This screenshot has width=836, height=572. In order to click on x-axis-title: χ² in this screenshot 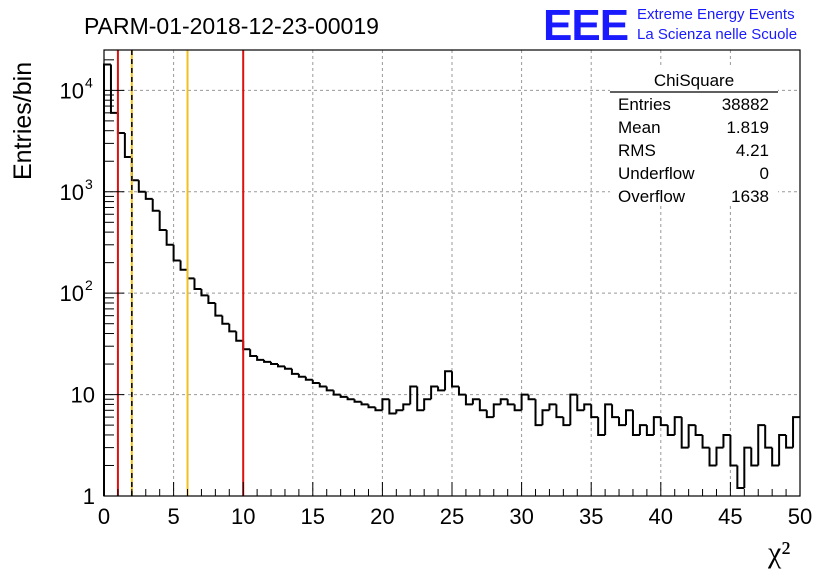, I will do `click(778, 552)`.